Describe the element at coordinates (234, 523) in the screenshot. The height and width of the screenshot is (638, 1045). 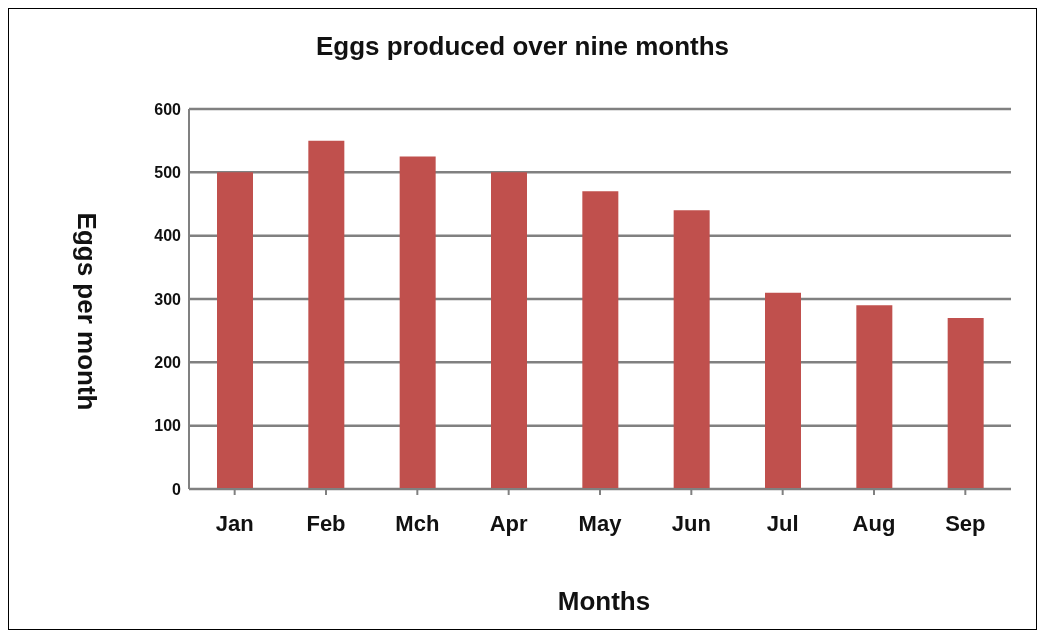
I see `x-tick-label: Jan` at that location.